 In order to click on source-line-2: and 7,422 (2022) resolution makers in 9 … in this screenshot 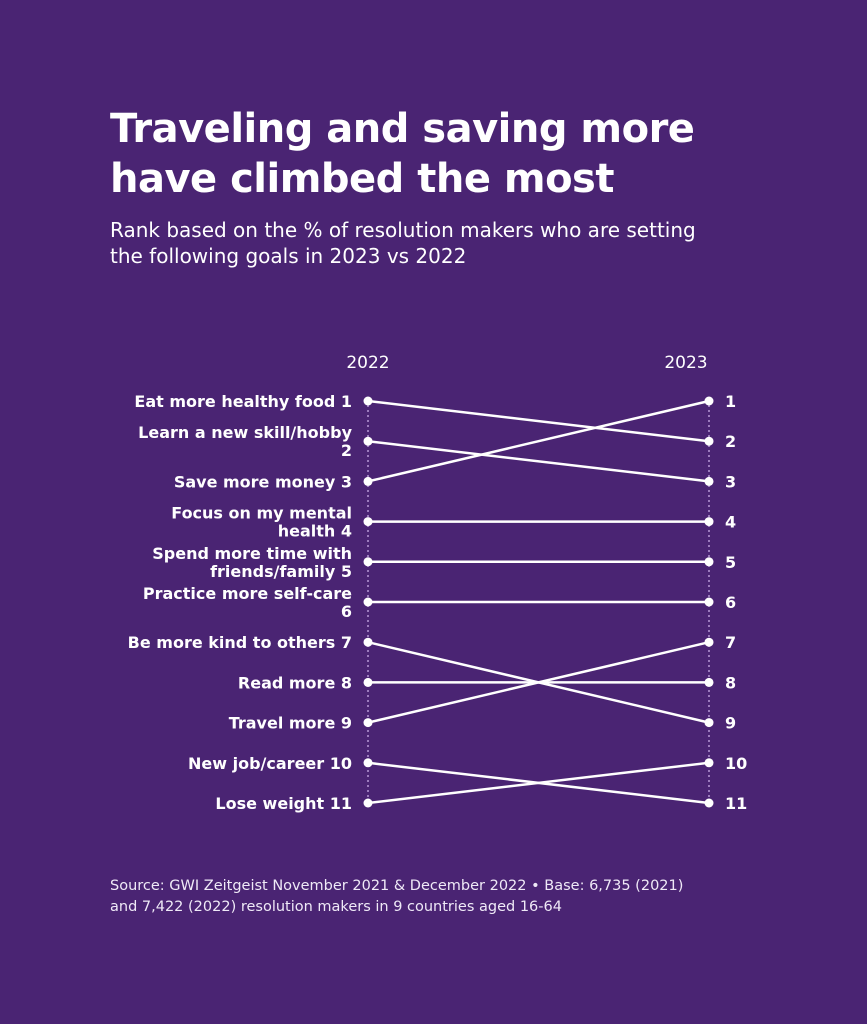, I will do `click(336, 907)`.